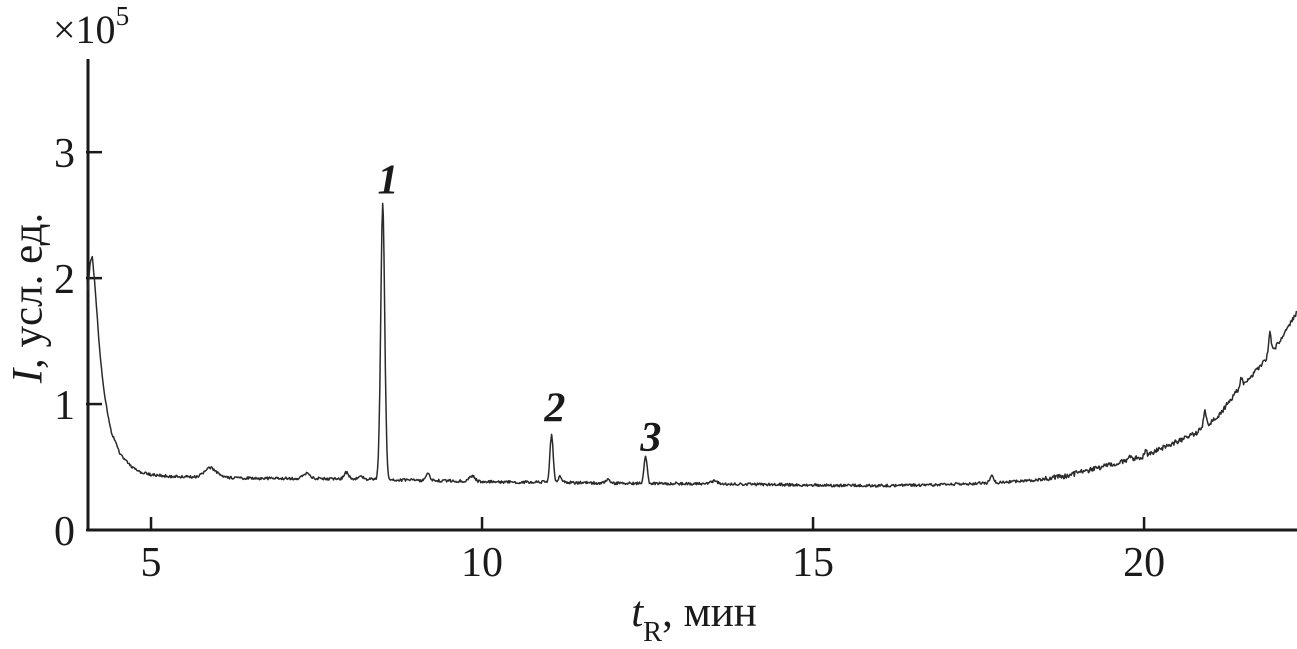 Image resolution: width=1297 pixels, height=649 pixels. I want to click on y-axis-multiplier: ×10⁵, so click(91, 27).